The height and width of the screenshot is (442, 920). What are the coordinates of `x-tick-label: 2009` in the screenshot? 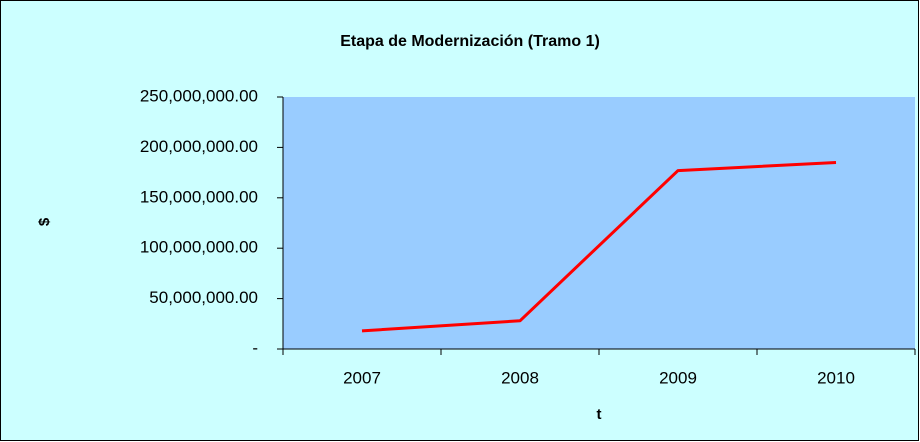 It's located at (678, 377).